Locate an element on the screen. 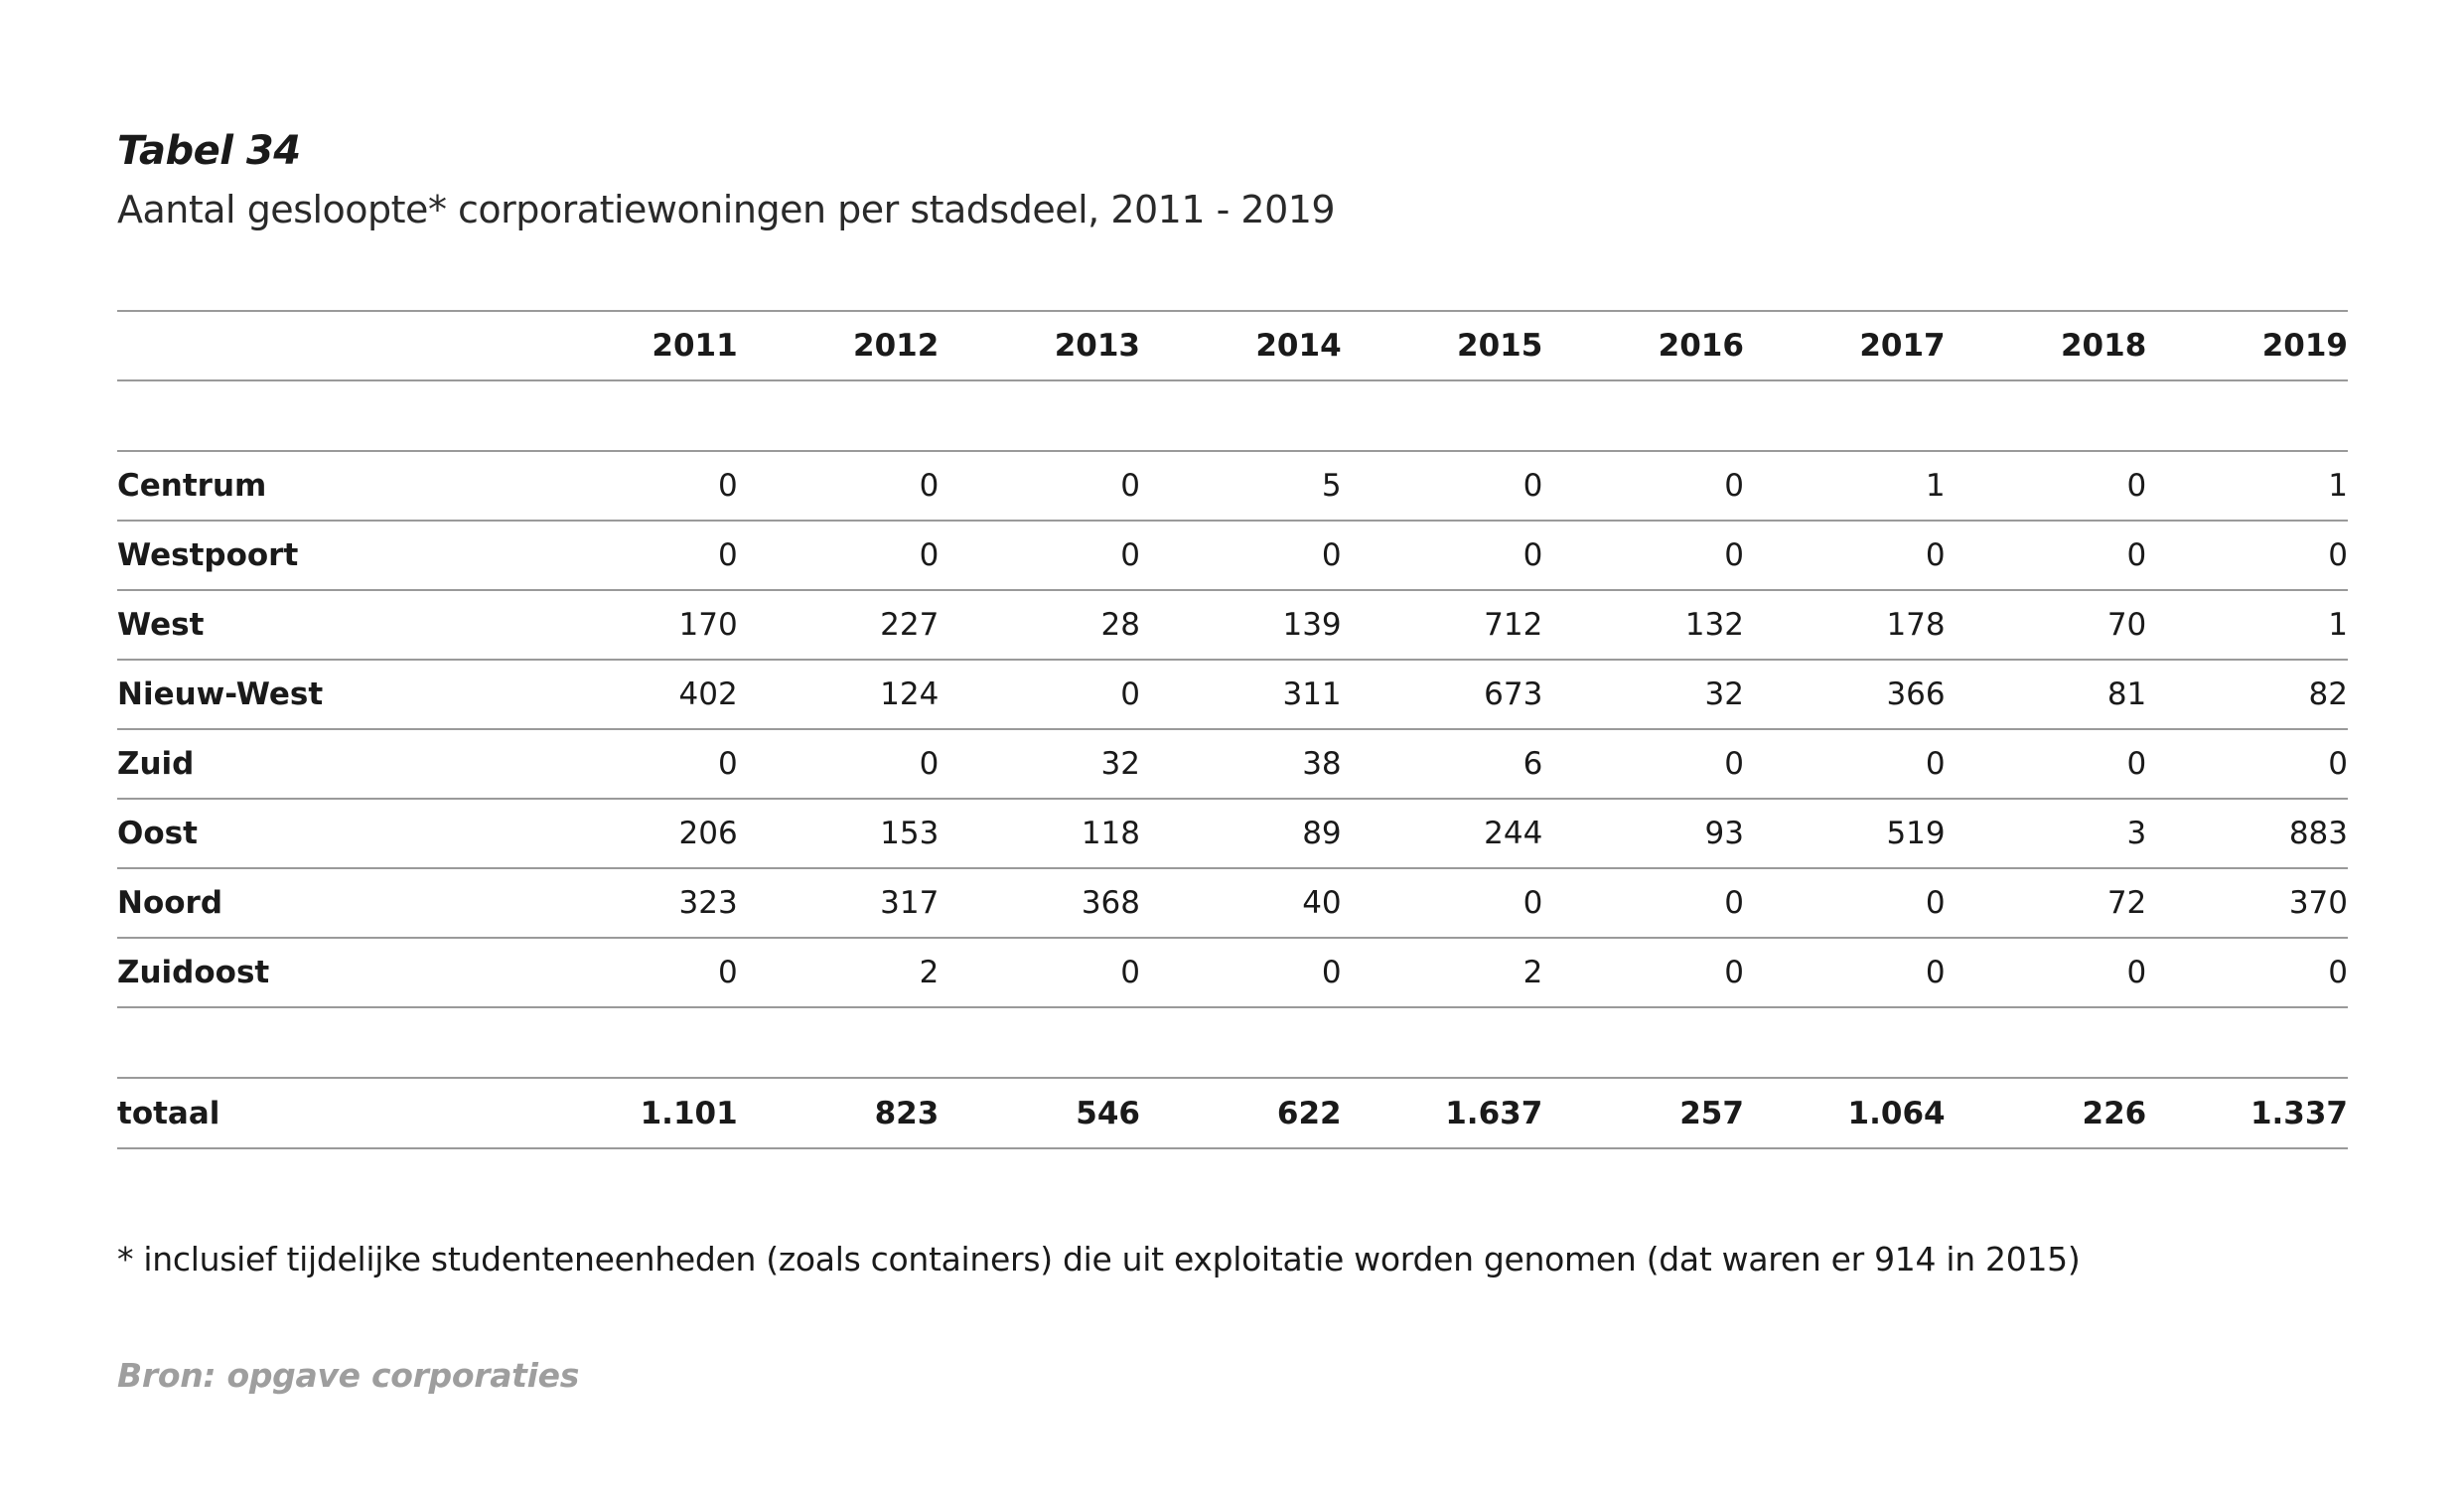  value-cell: 28 is located at coordinates (1039, 625).